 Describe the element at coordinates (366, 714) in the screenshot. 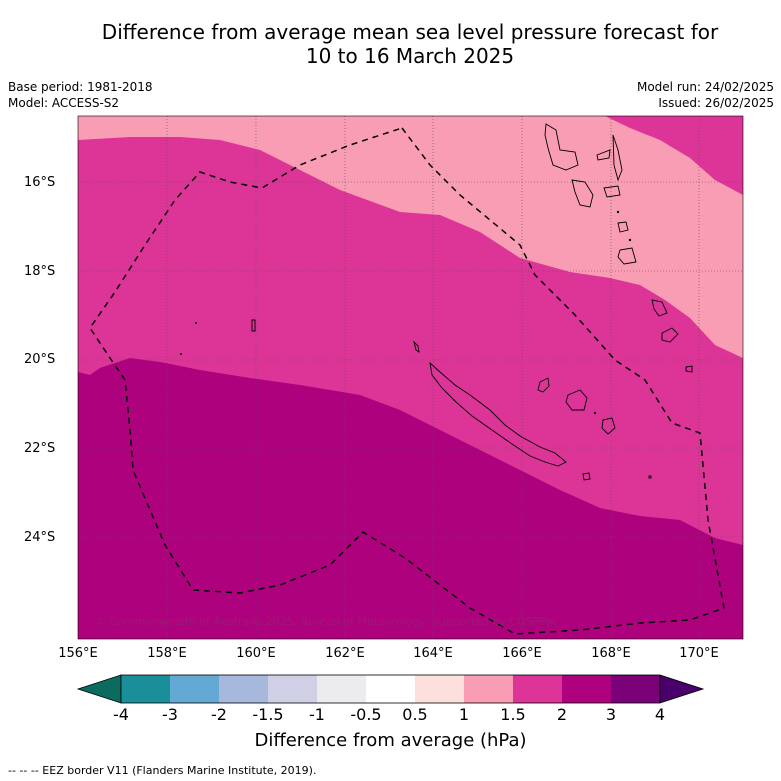

I see `colorbar-tick-label: -0.5` at that location.